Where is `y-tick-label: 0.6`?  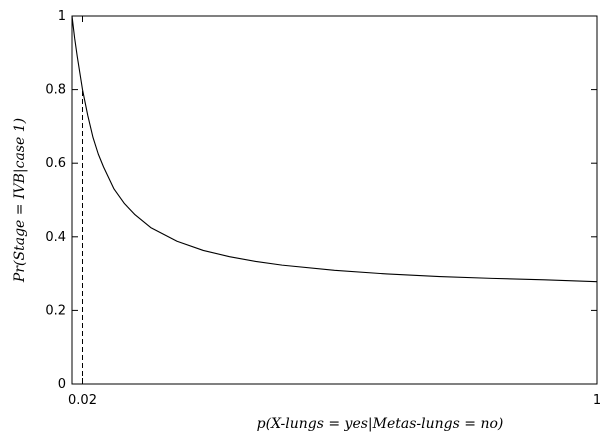
y-tick-label: 0.6 is located at coordinates (55, 163).